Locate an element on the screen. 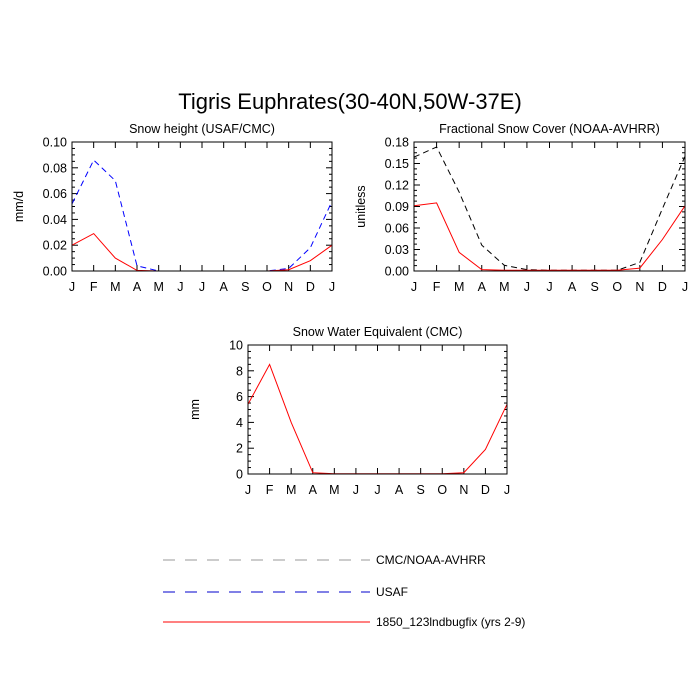 The width and height of the screenshot is (700, 700). y-tick-label: 0.10 is located at coordinates (55, 143).